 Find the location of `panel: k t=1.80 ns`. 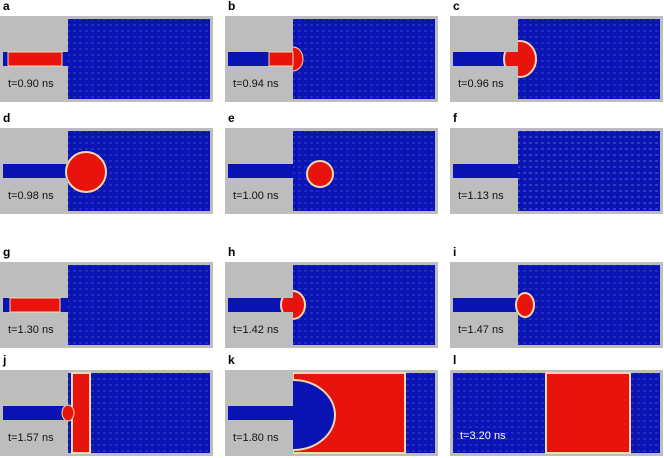

panel: k t=1.80 ns is located at coordinates (331, 404).